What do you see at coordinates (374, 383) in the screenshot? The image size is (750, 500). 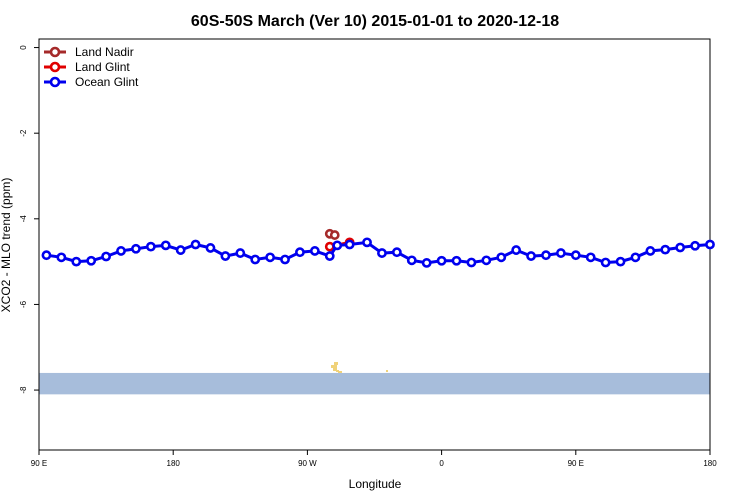 I see `reference-band` at bounding box center [374, 383].